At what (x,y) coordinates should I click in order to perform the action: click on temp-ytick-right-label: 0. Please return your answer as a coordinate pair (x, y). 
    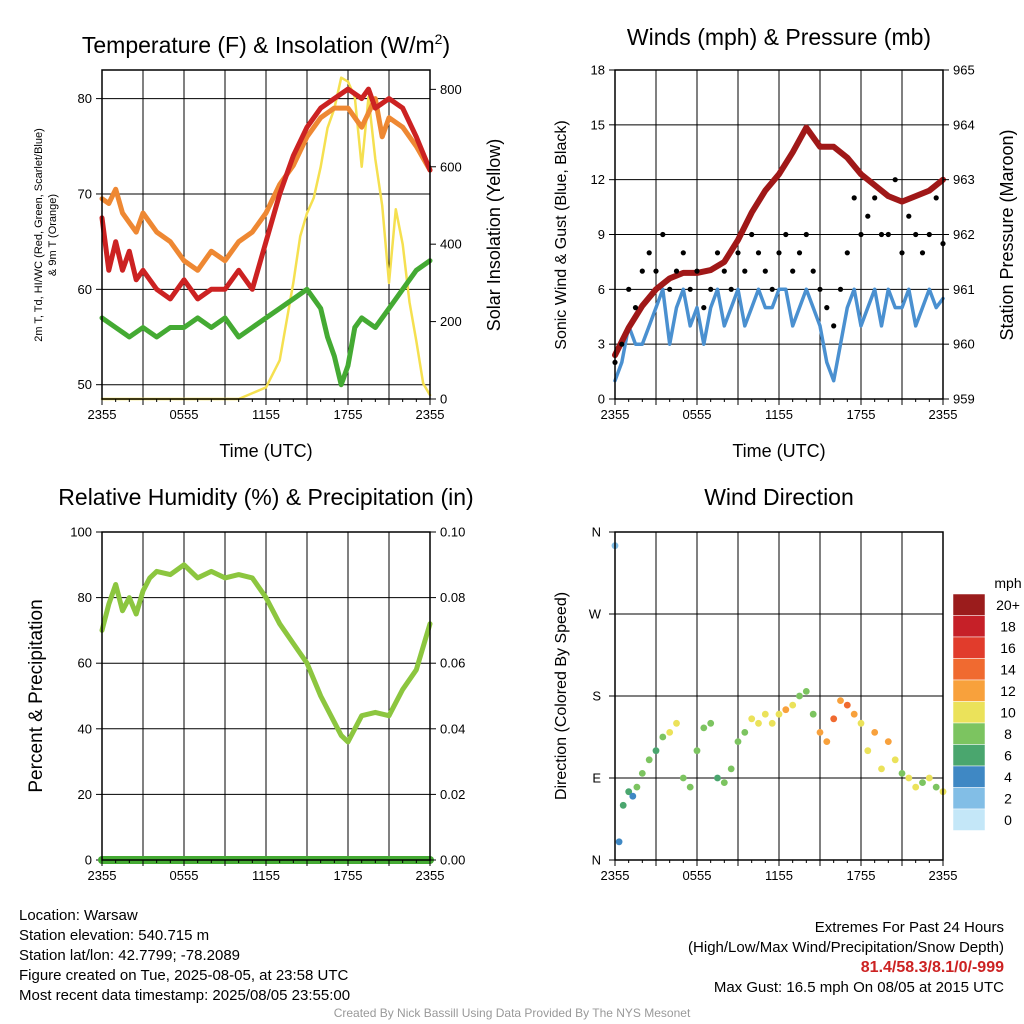
    Looking at the image, I should click on (443, 399).